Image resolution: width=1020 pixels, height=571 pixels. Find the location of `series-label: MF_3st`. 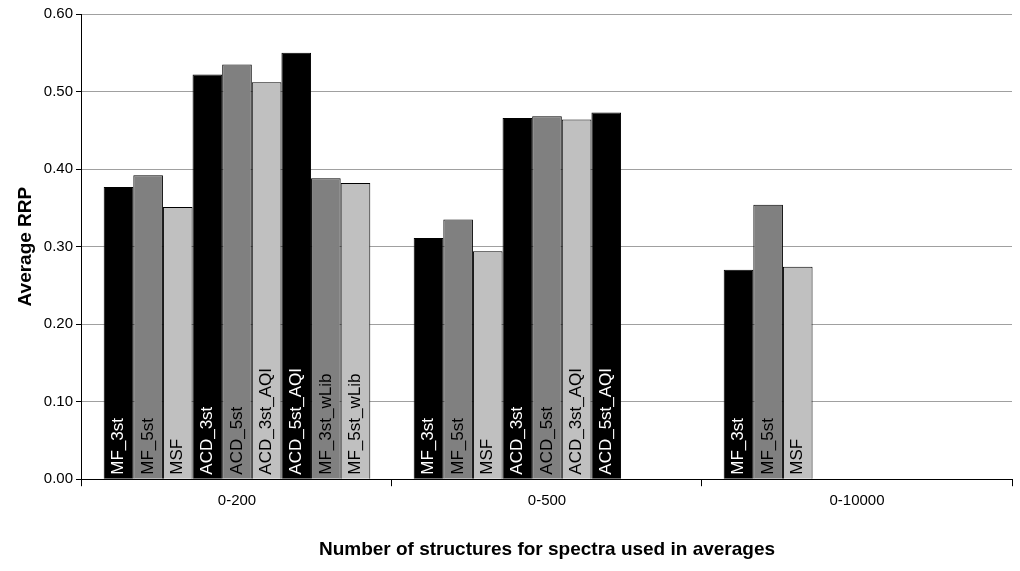

series-label: MF_3st is located at coordinates (118, 446).